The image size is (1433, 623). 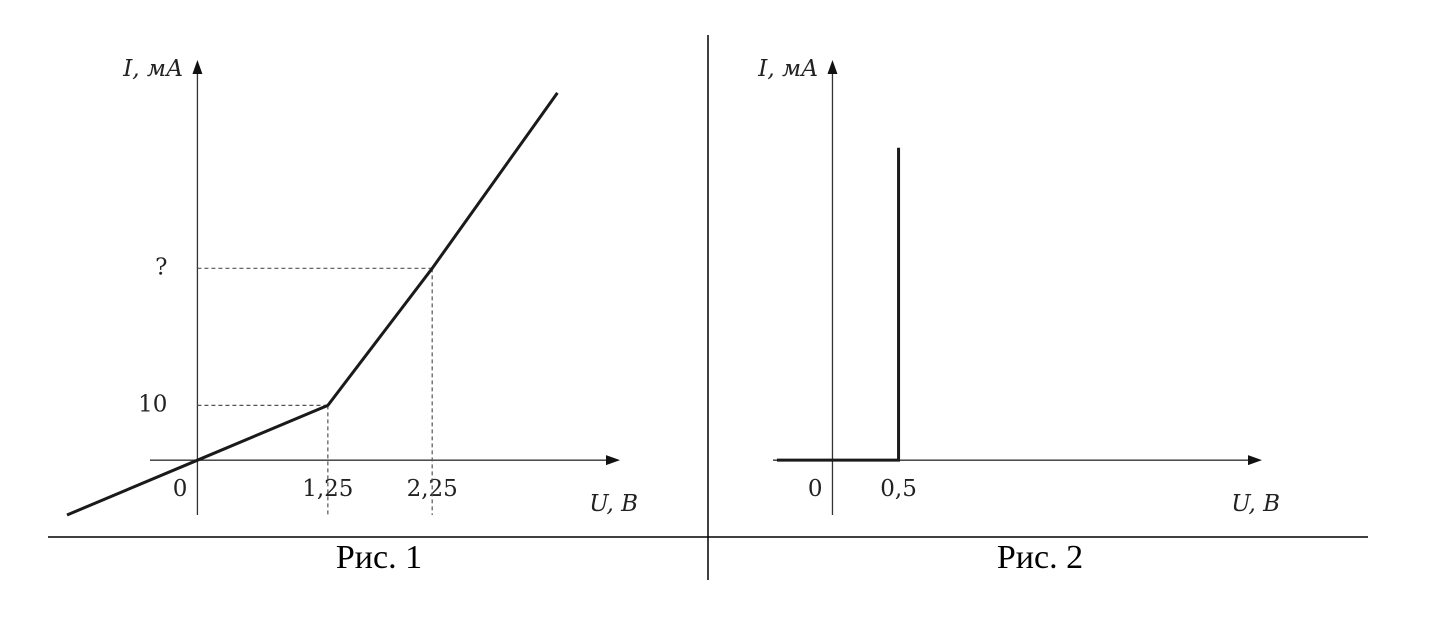 I want to click on y-tick-label: 10, so click(x=152, y=404).